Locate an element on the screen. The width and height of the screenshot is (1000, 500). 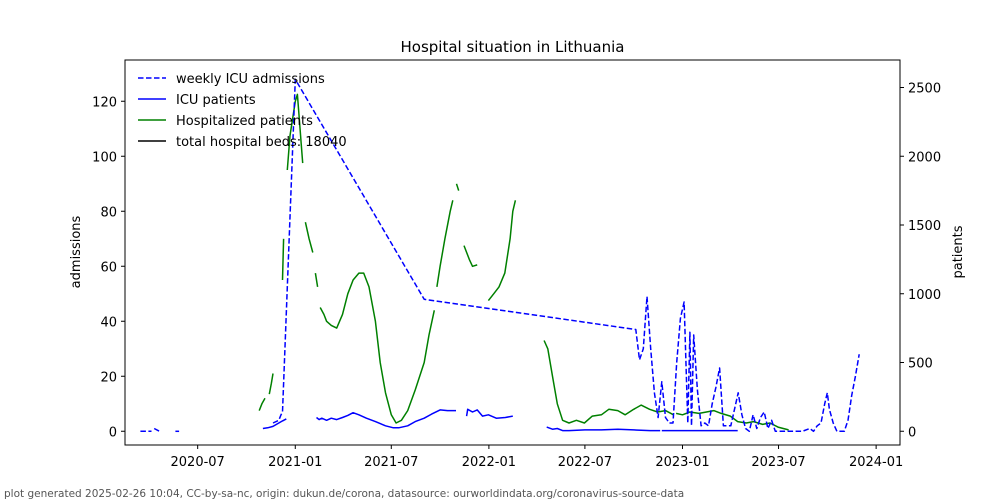
x-tick-label: 2022-07 is located at coordinates (585, 462).